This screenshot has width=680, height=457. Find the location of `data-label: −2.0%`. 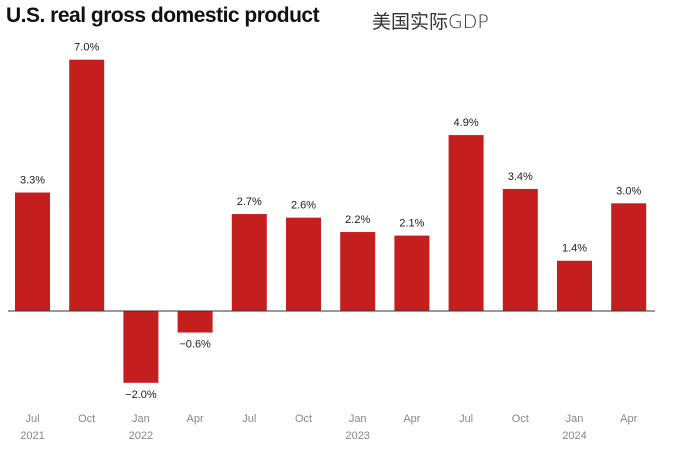

data-label: −2.0% is located at coordinates (141, 395).